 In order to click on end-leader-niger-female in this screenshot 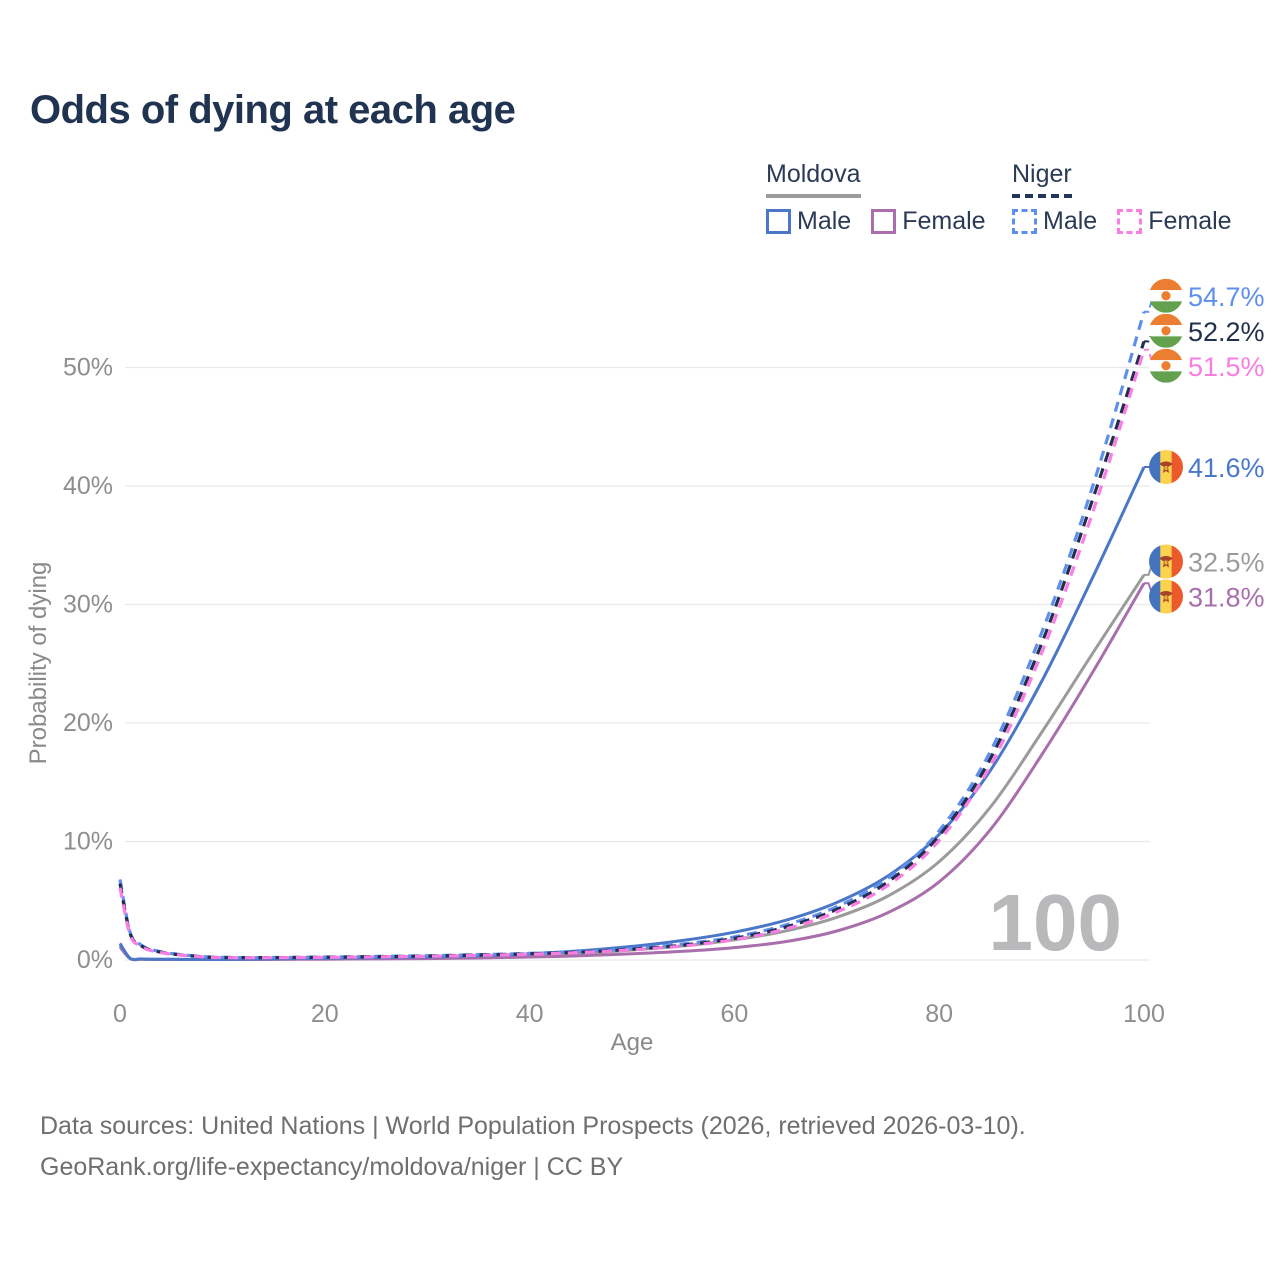, I will do `click(1151, 357)`.